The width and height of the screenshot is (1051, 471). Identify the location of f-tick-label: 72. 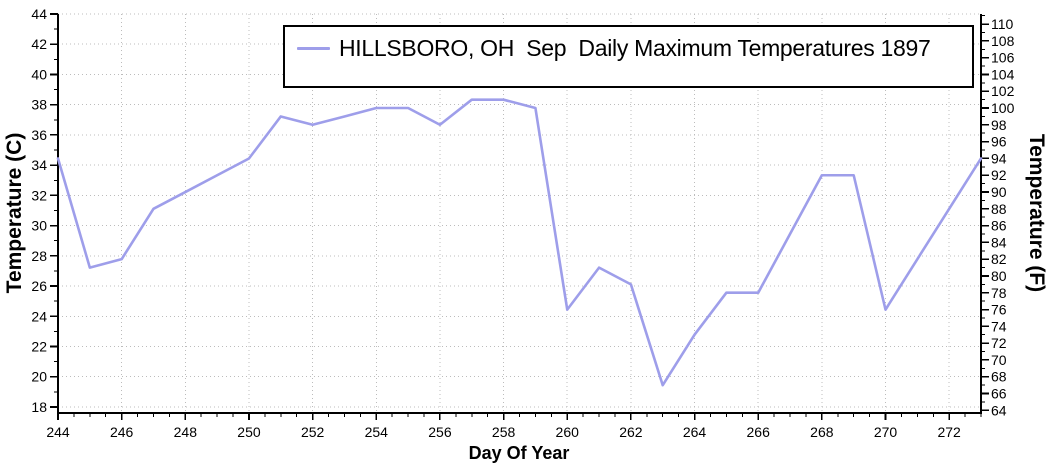
(999, 343).